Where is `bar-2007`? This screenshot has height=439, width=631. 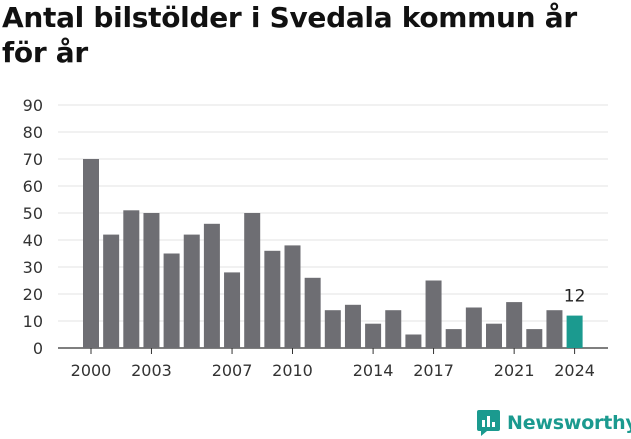
bar-2007 is located at coordinates (232, 310).